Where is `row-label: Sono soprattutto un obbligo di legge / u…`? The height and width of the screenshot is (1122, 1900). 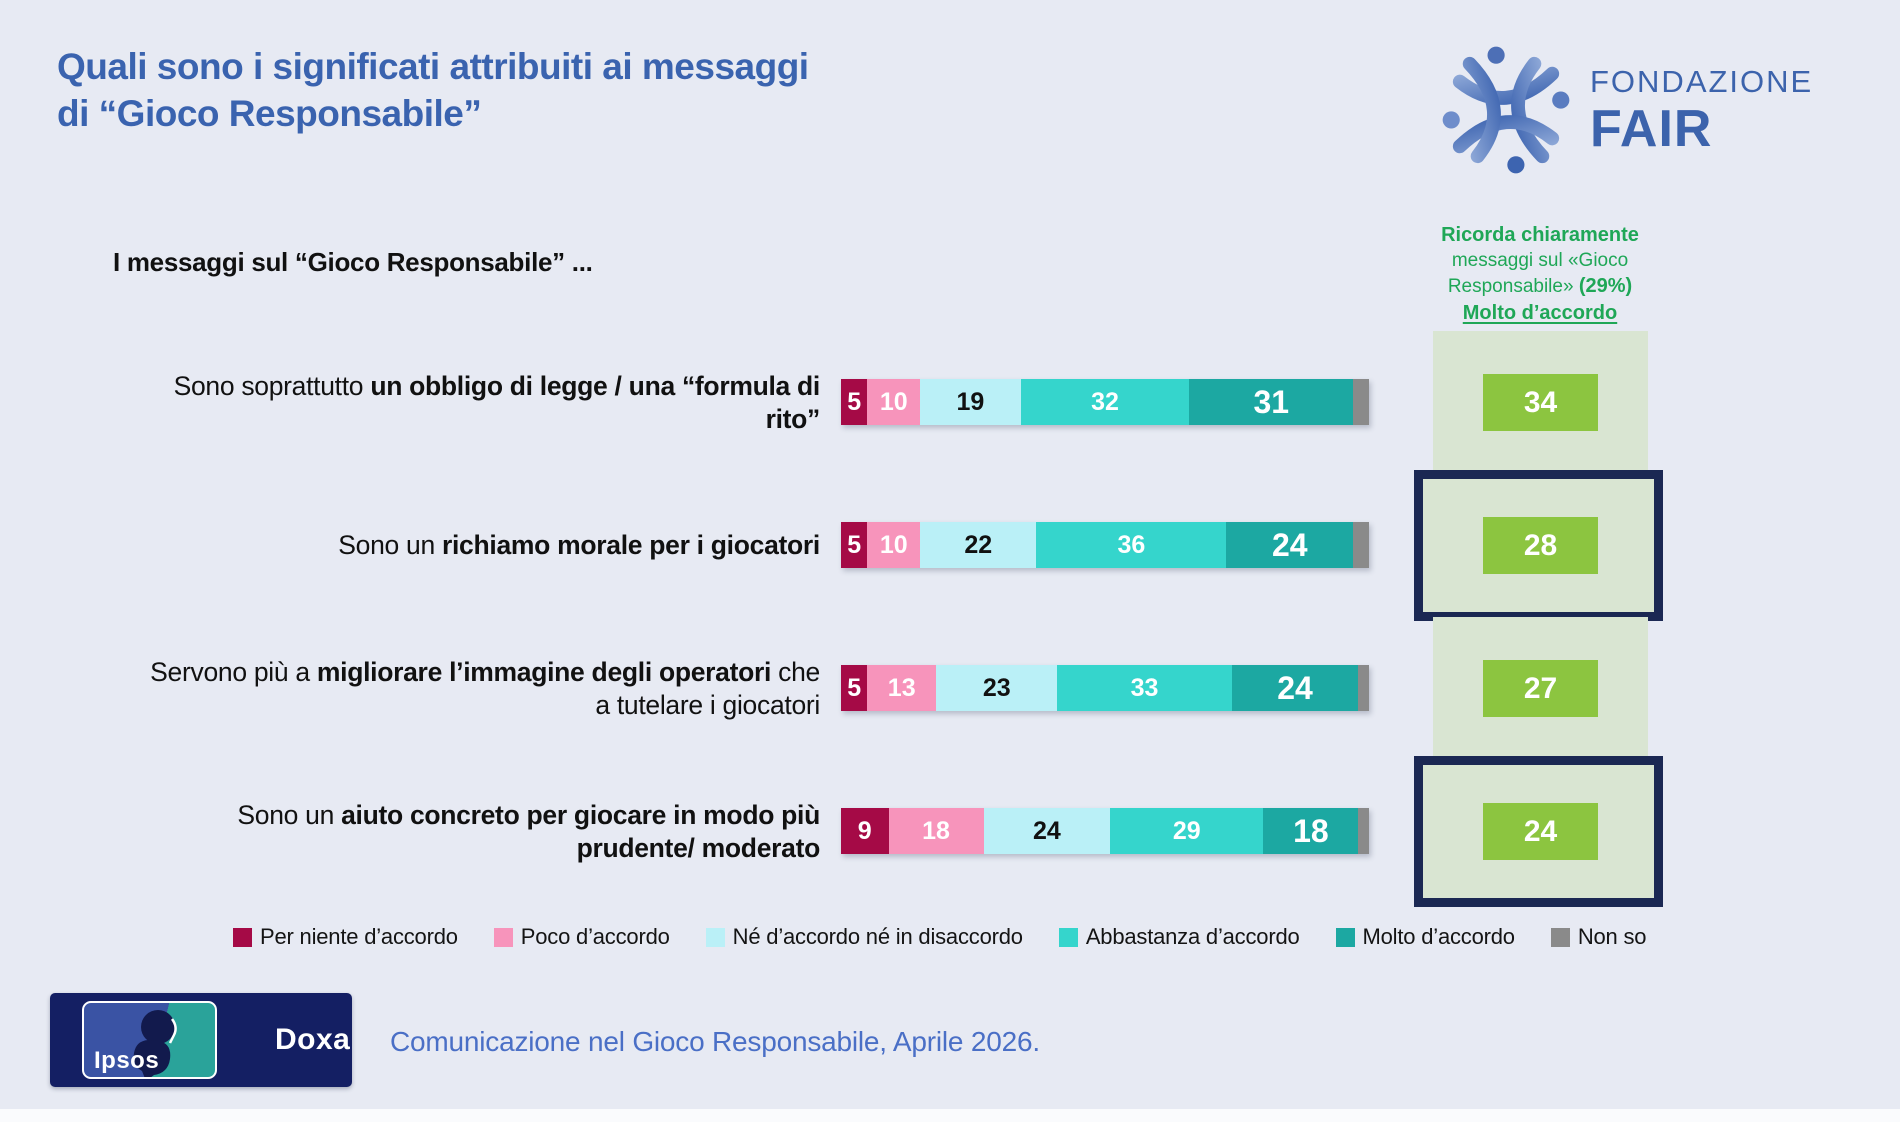
row-label: Sono soprattutto un obbligo di legge / u… is located at coordinates (497, 402).